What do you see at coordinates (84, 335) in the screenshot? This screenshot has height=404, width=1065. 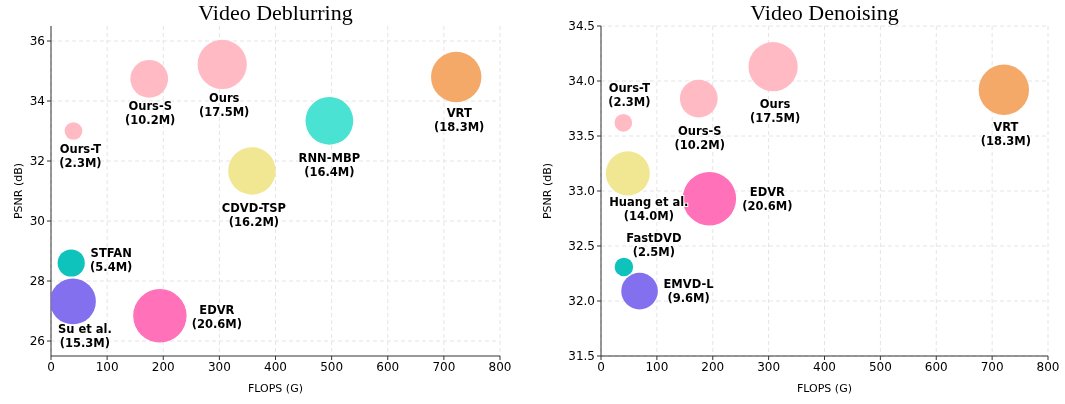 I see `series-label: Su et al. (15.3M)` at bounding box center [84, 335].